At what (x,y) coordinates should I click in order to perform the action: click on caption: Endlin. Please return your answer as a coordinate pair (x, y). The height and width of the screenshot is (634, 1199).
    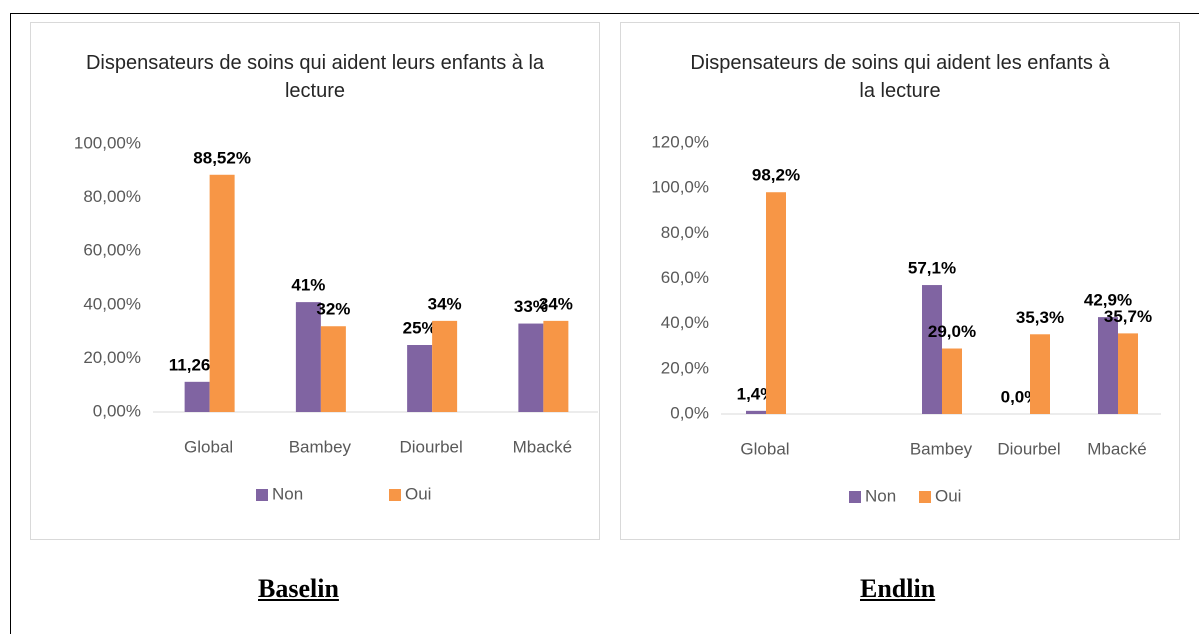
    Looking at the image, I should click on (898, 588).